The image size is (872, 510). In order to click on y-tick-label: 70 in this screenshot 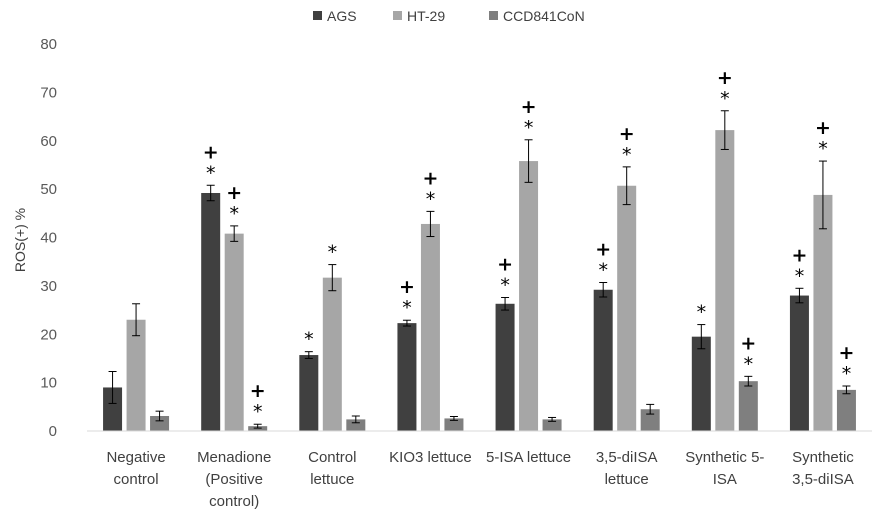, I will do `click(48, 92)`.